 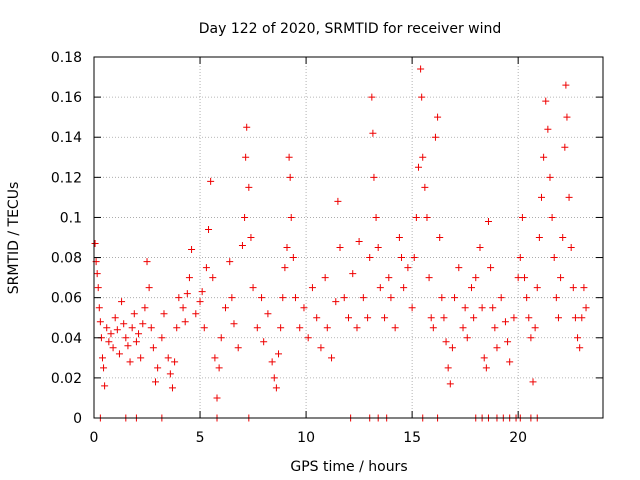 I want to click on x-axis-label: GPS time / hours, so click(x=348, y=467).